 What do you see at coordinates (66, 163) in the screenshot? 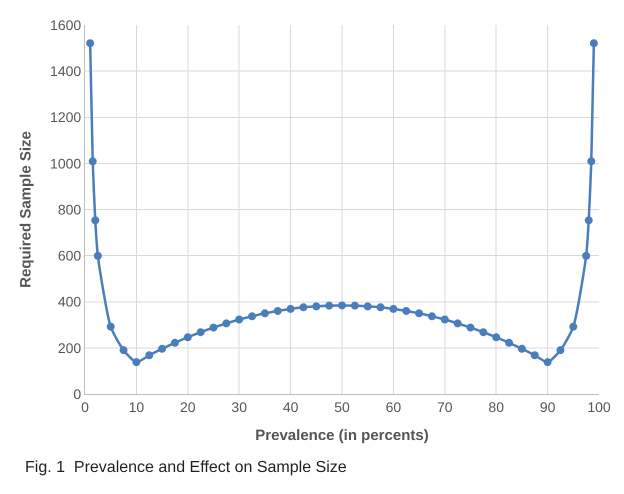
I see `y-tick-label: 1000` at bounding box center [66, 163].